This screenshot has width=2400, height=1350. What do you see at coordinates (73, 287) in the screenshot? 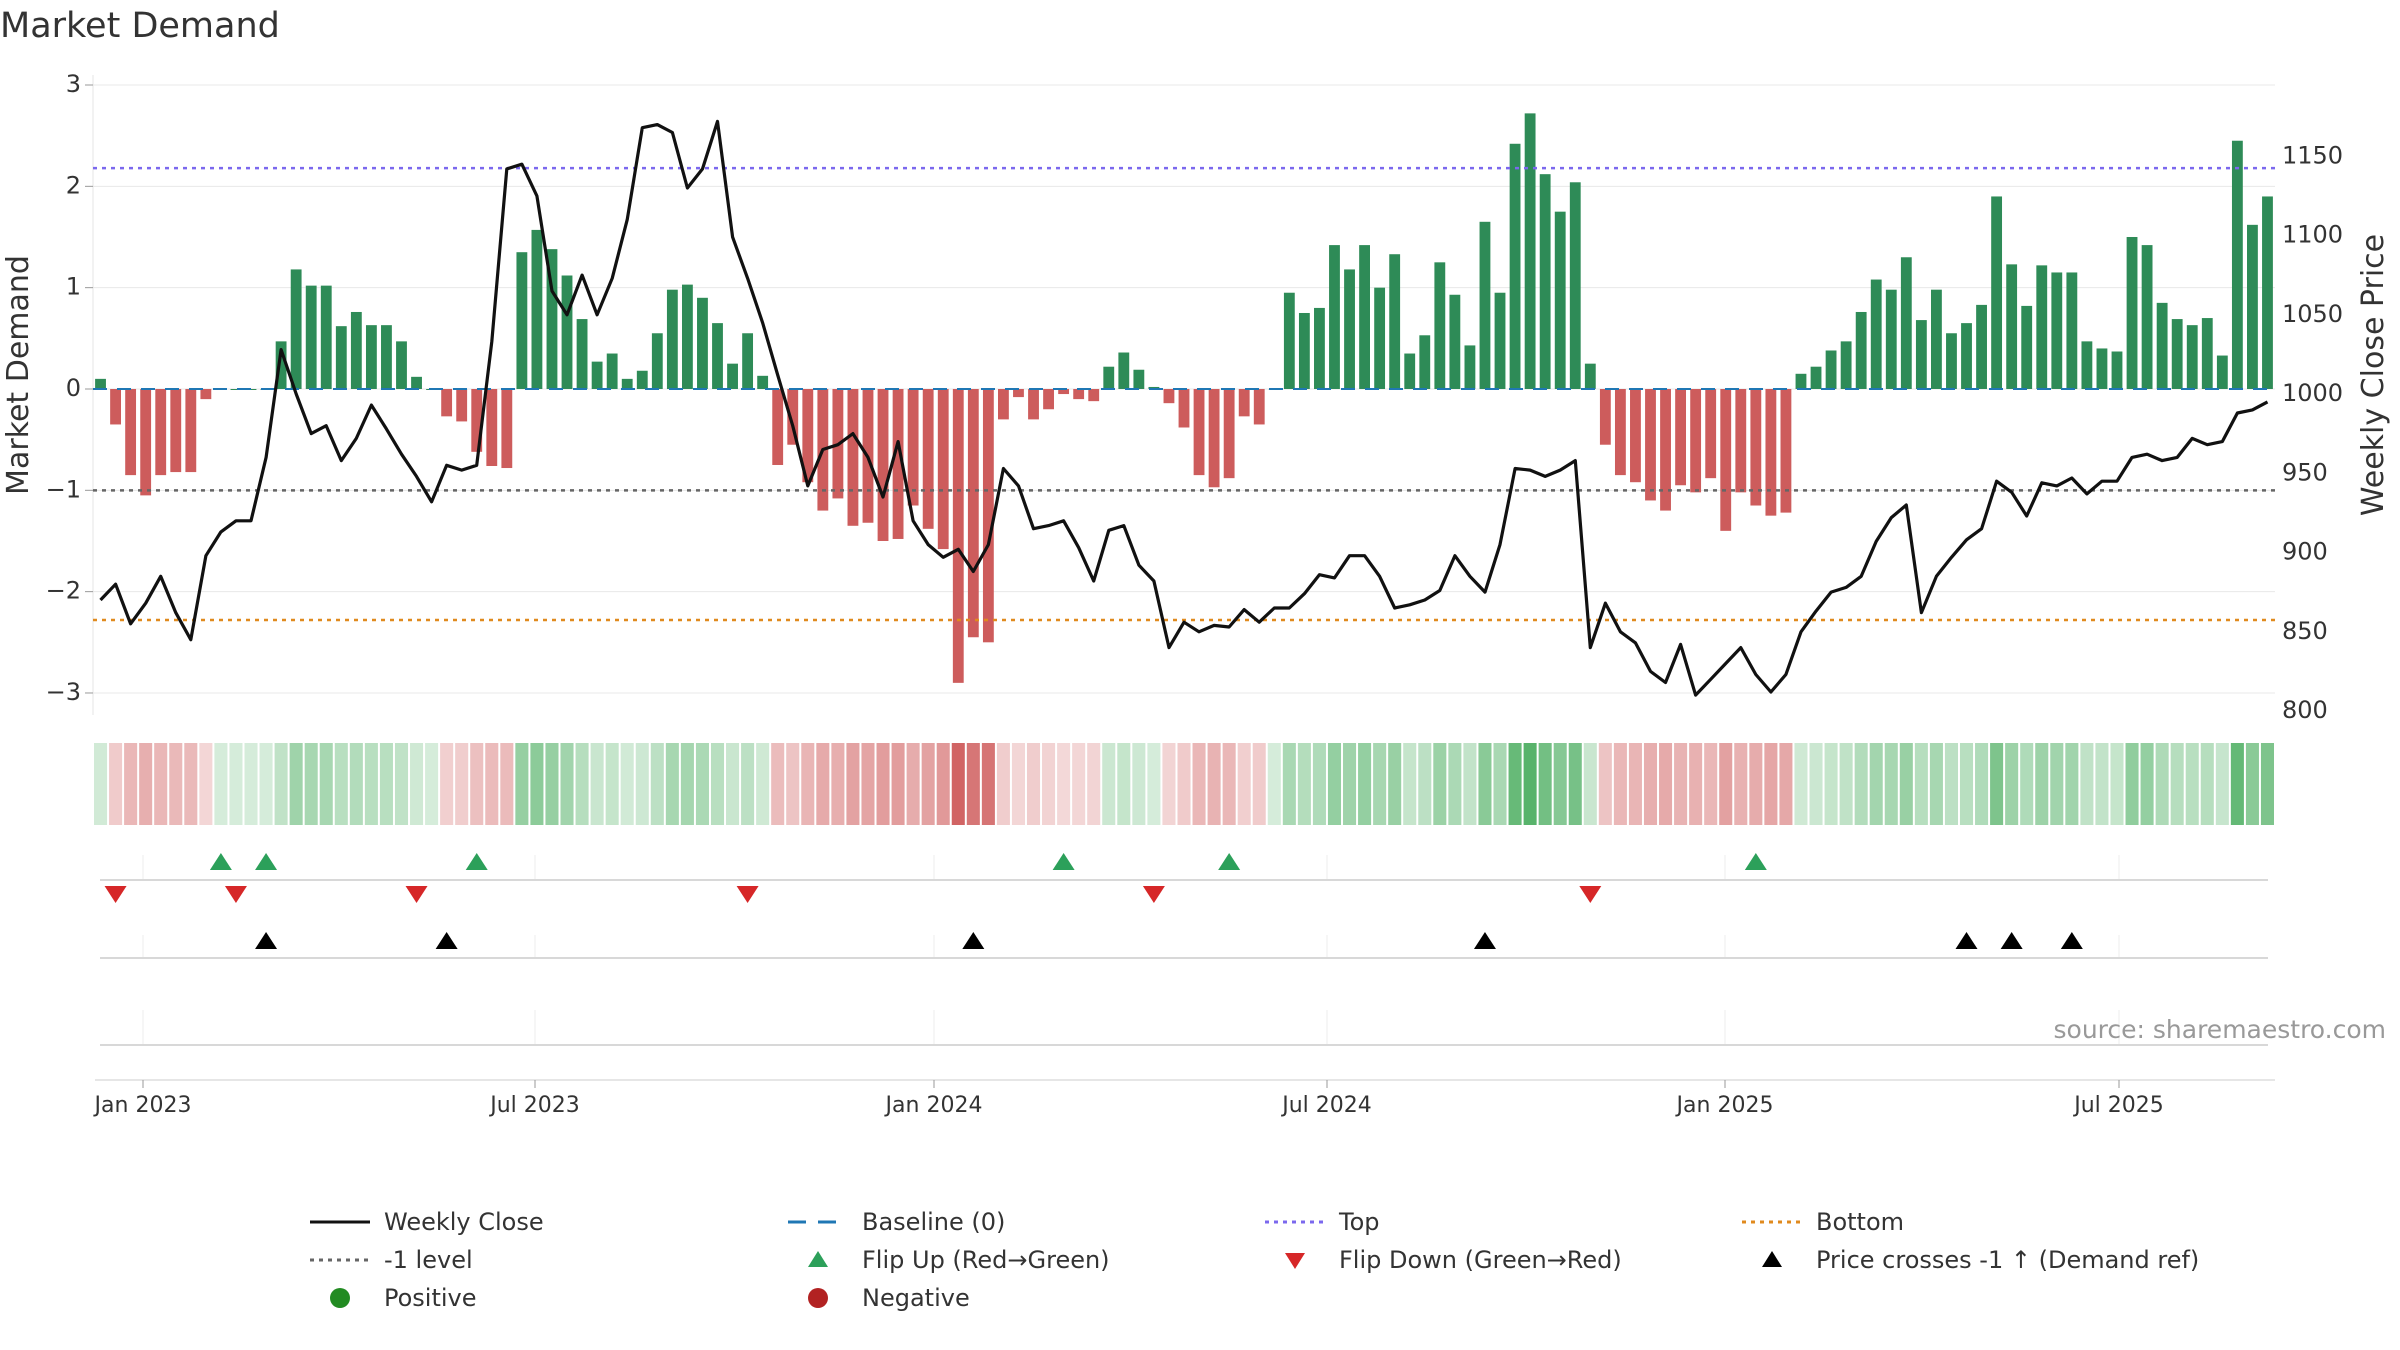
I see `y-tick-label: 1` at bounding box center [73, 287].